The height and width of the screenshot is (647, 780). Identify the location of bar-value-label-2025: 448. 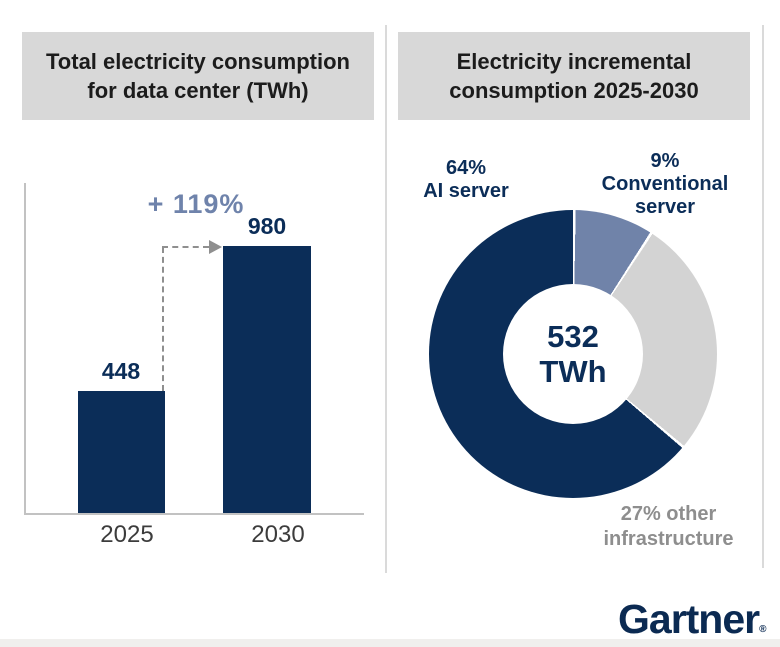
(121, 371).